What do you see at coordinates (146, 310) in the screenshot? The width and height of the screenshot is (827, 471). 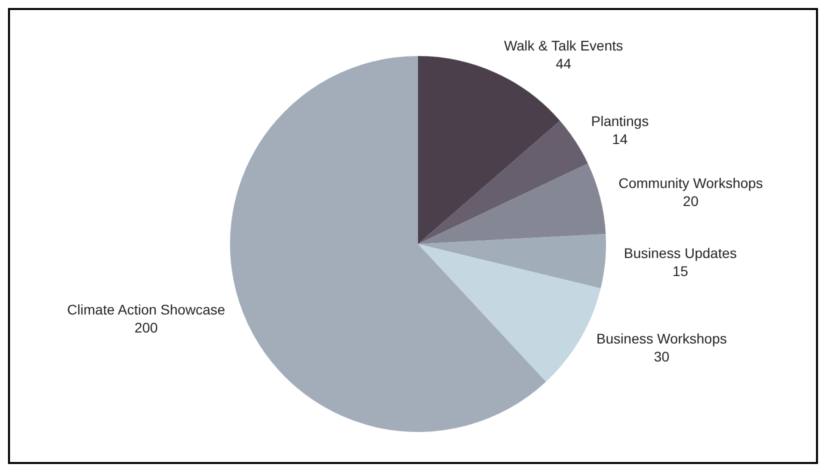 I see `slice-label: Climate Action Showcase` at bounding box center [146, 310].